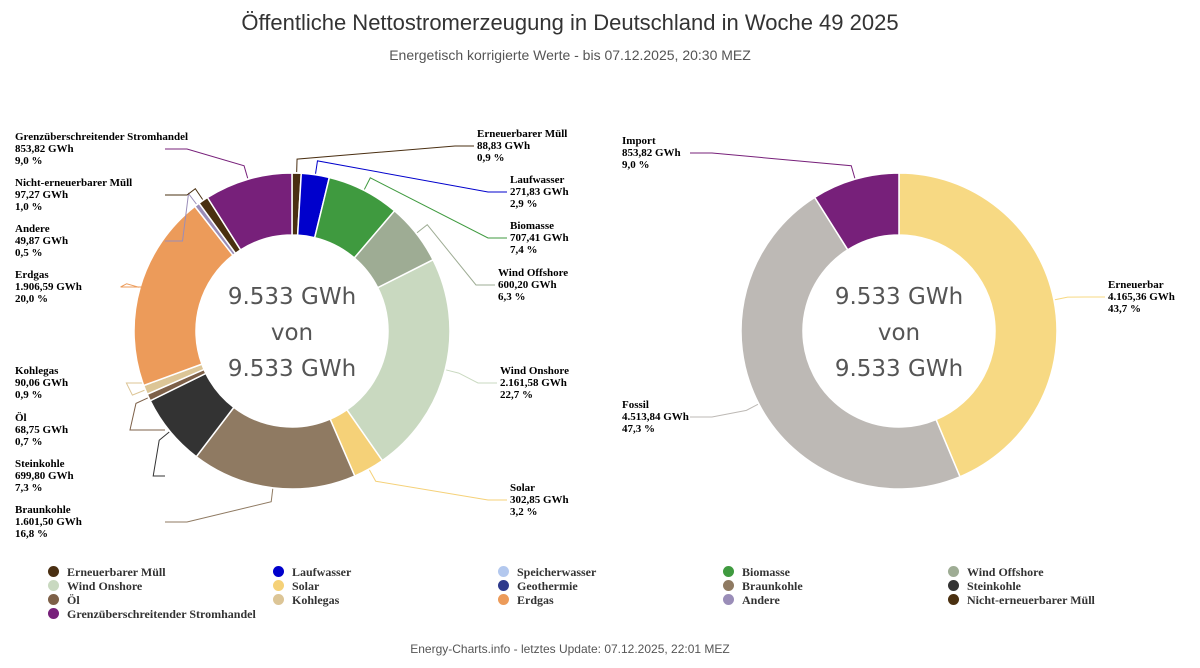 The width and height of the screenshot is (1200, 668). What do you see at coordinates (316, 600) in the screenshot?
I see `legend-label: Kohlegas` at bounding box center [316, 600].